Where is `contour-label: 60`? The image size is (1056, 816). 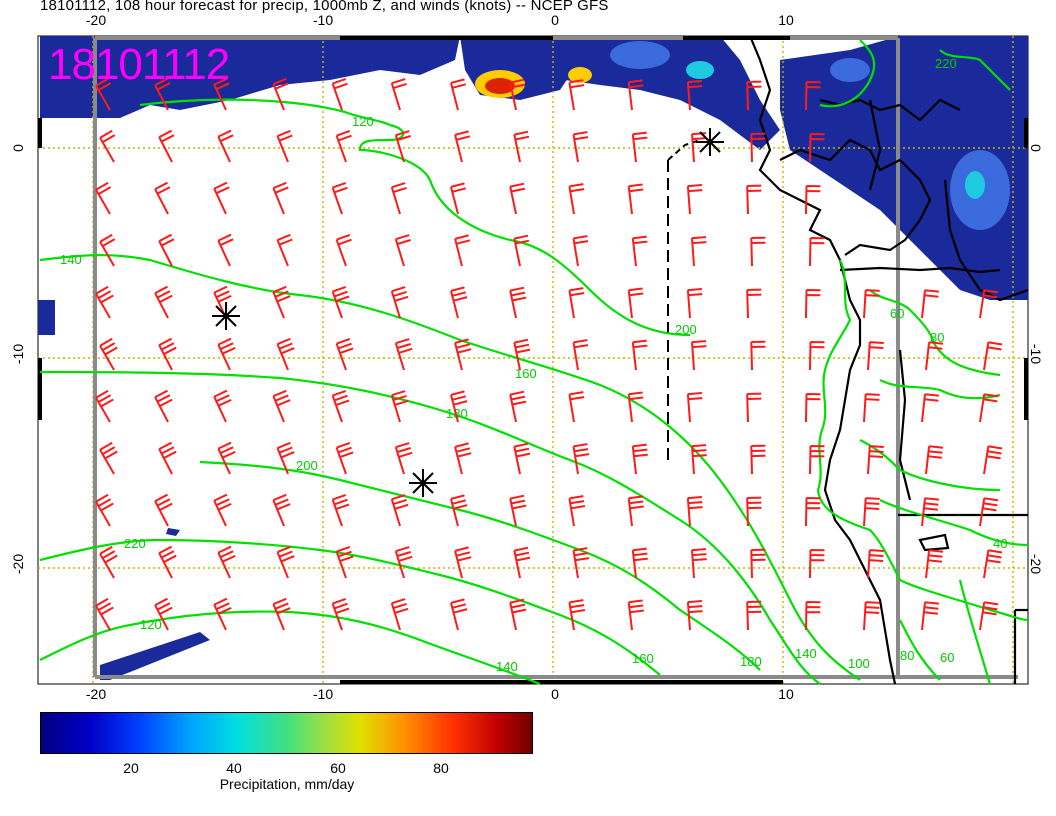 contour-label: 60 is located at coordinates (947, 657).